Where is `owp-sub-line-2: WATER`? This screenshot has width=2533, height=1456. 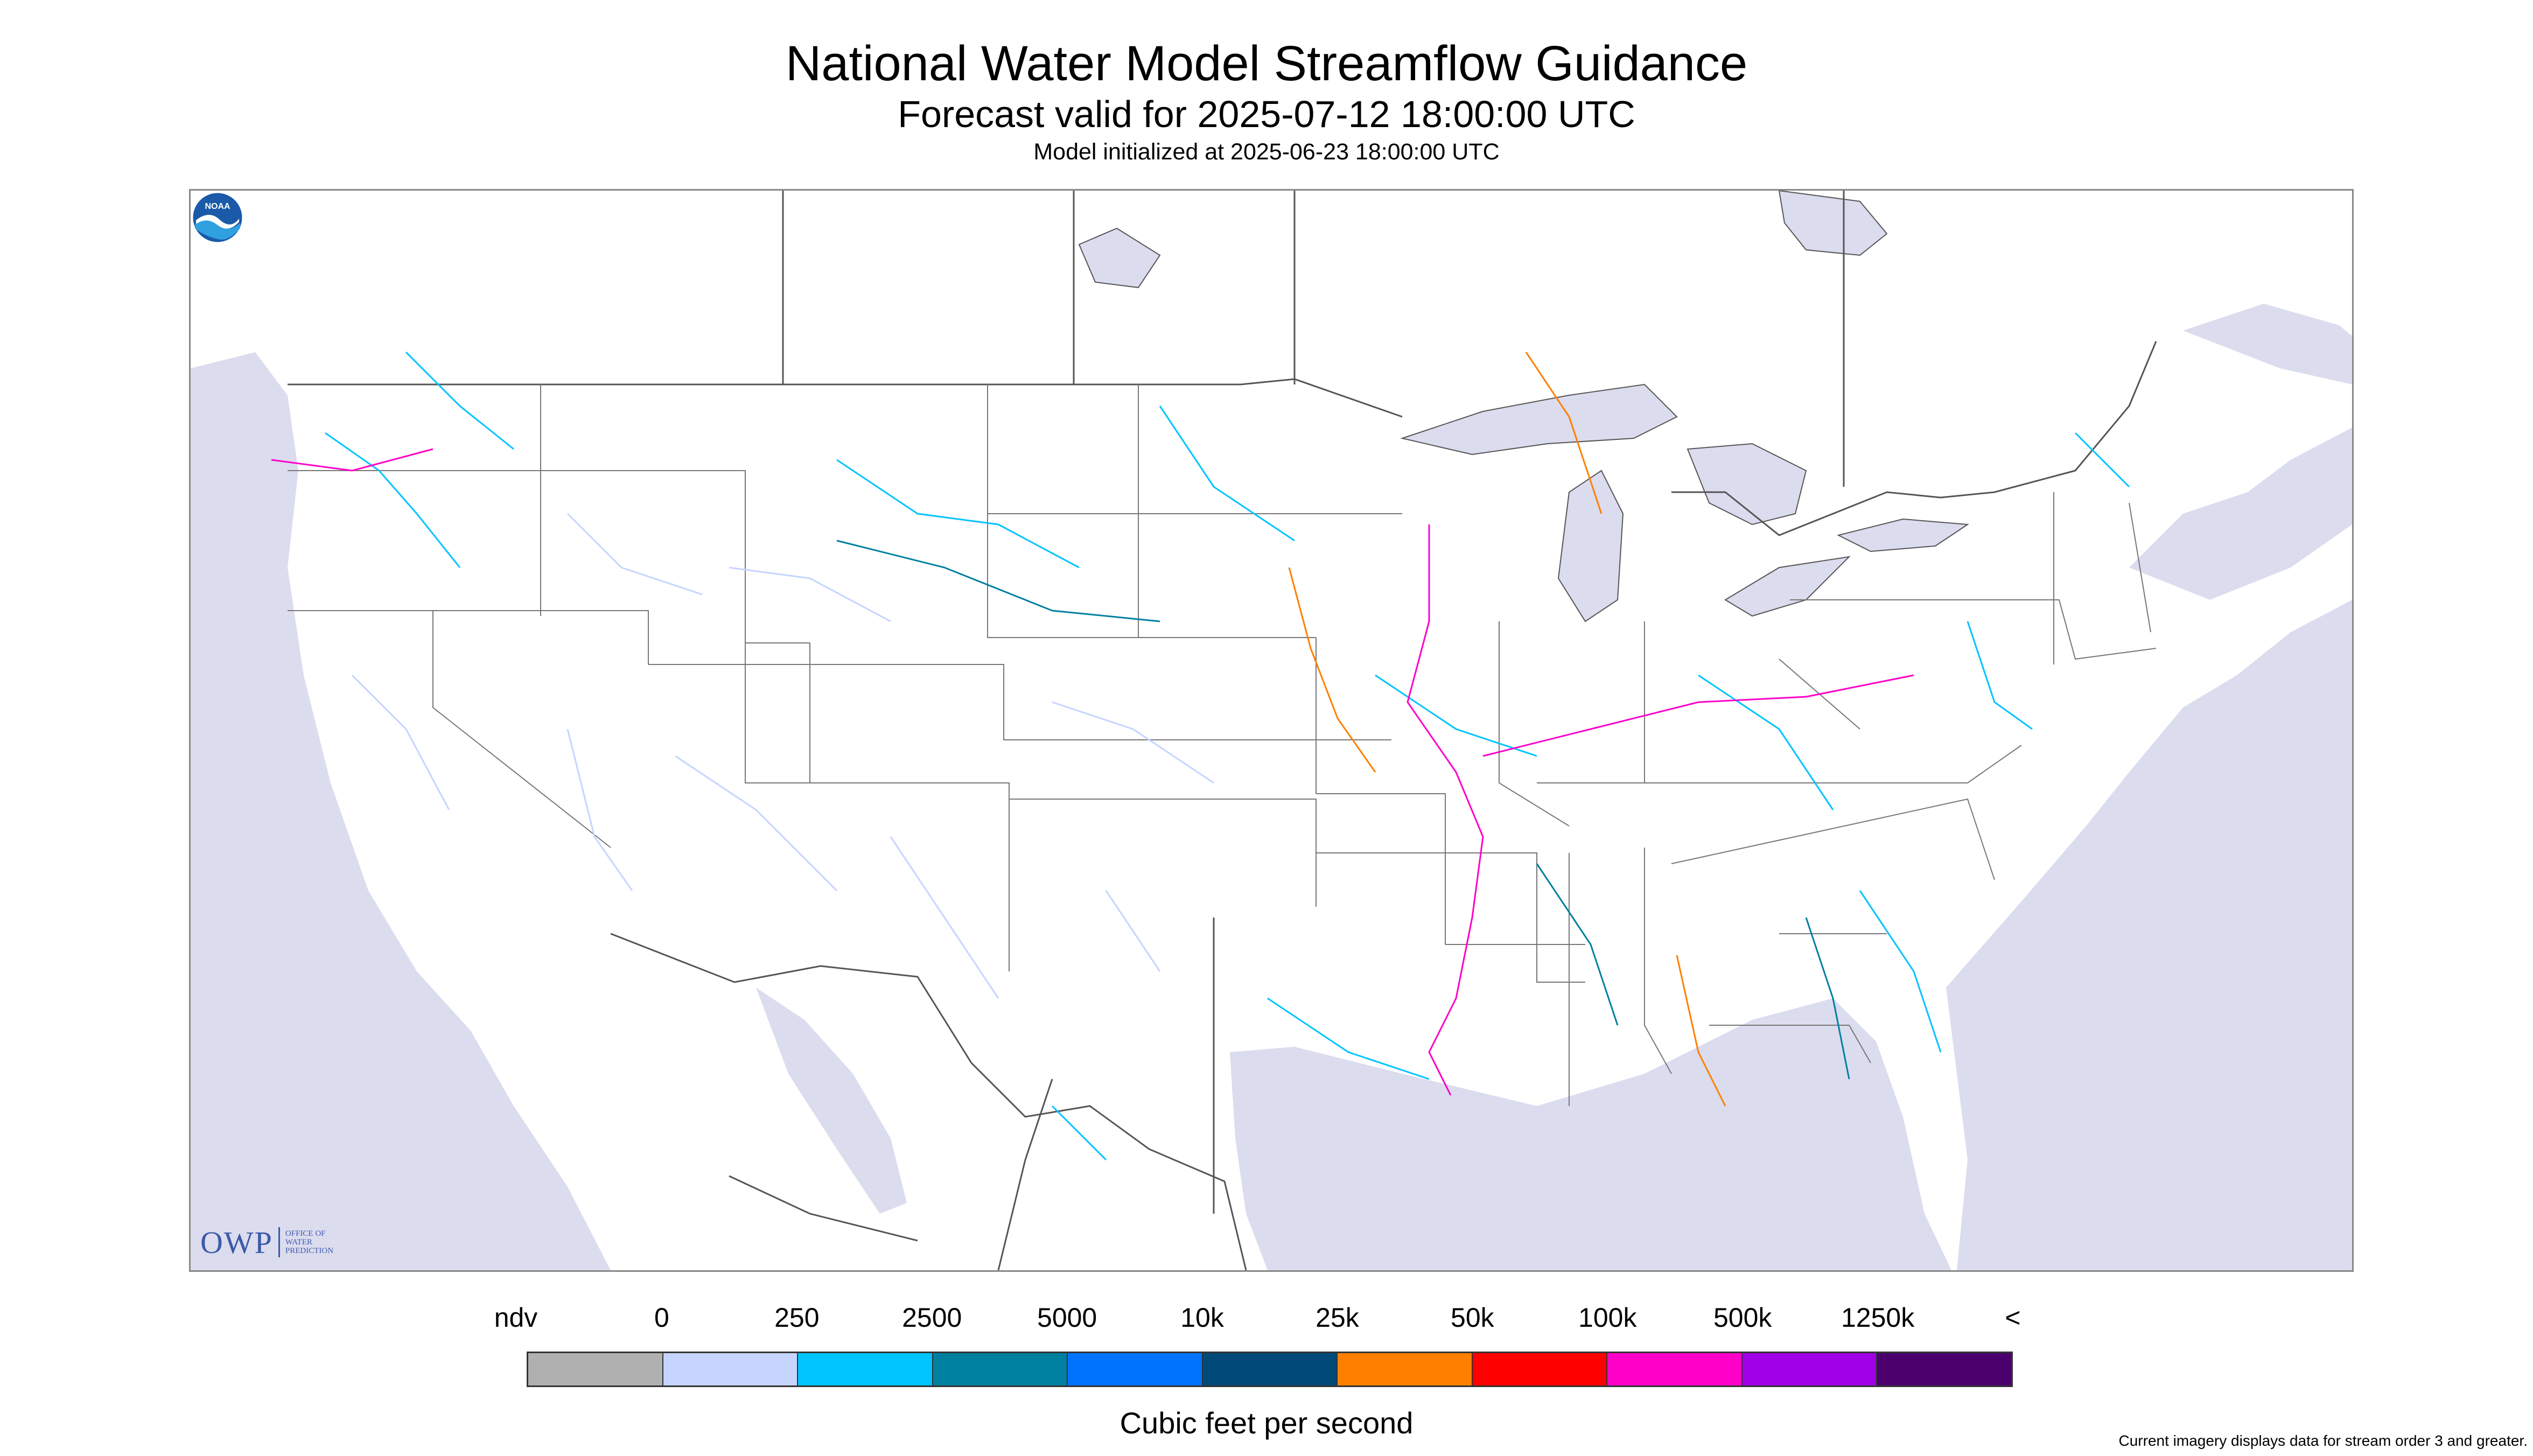
owp-sub-line-2: WATER is located at coordinates (298, 1242).